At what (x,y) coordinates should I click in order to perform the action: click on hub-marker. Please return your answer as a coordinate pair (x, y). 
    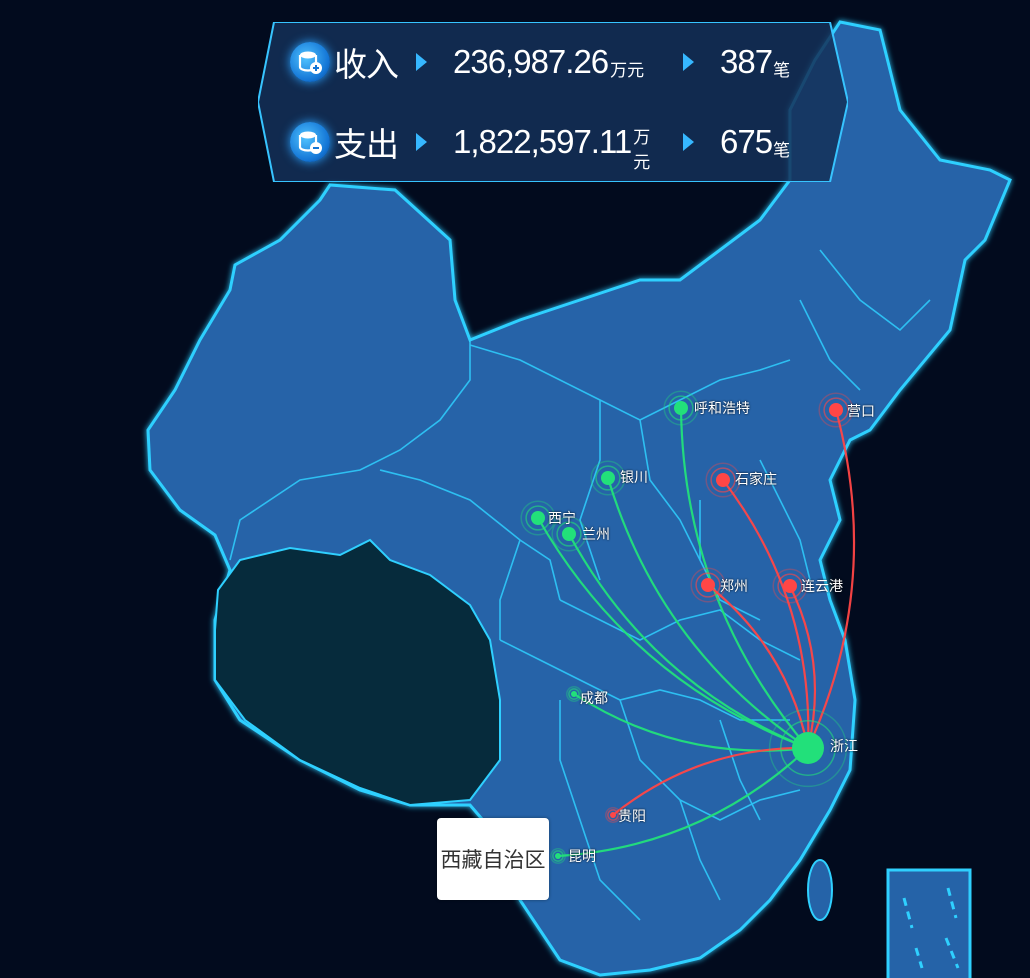
    Looking at the image, I should click on (808, 748).